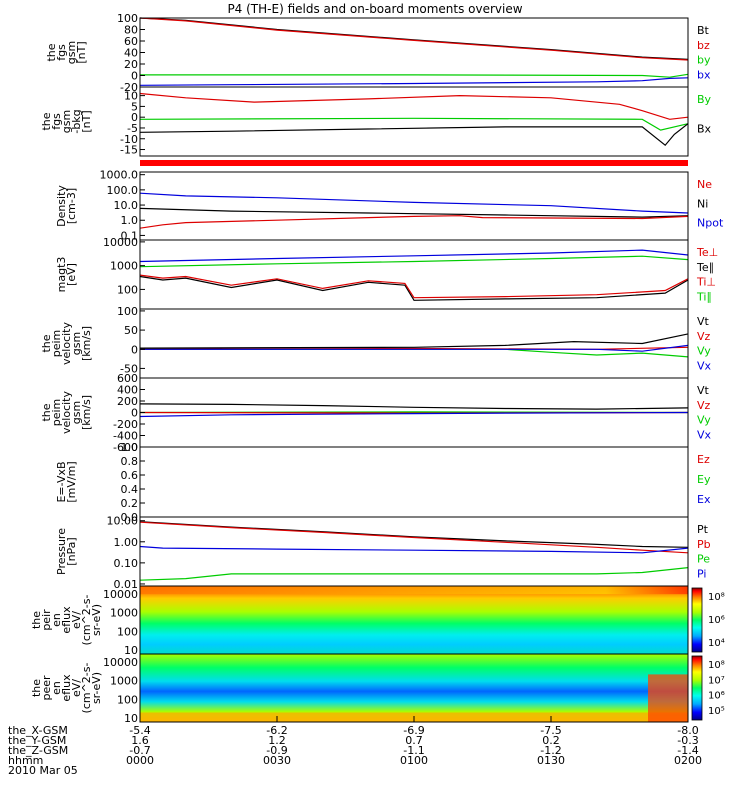 This screenshot has width=750, height=800. Describe the element at coordinates (56, 344) in the screenshot. I see `ylabel-line: peim` at that location.